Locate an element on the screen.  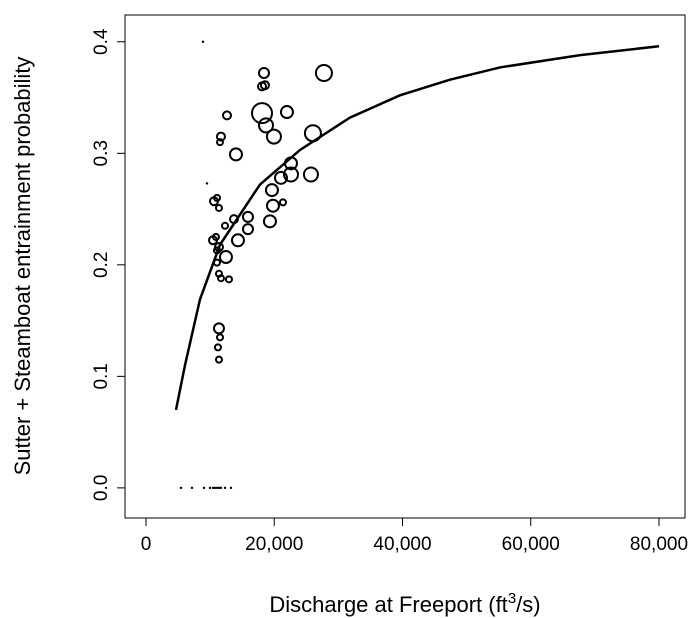
y-tick-label: 0.2 is located at coordinates (101, 265).